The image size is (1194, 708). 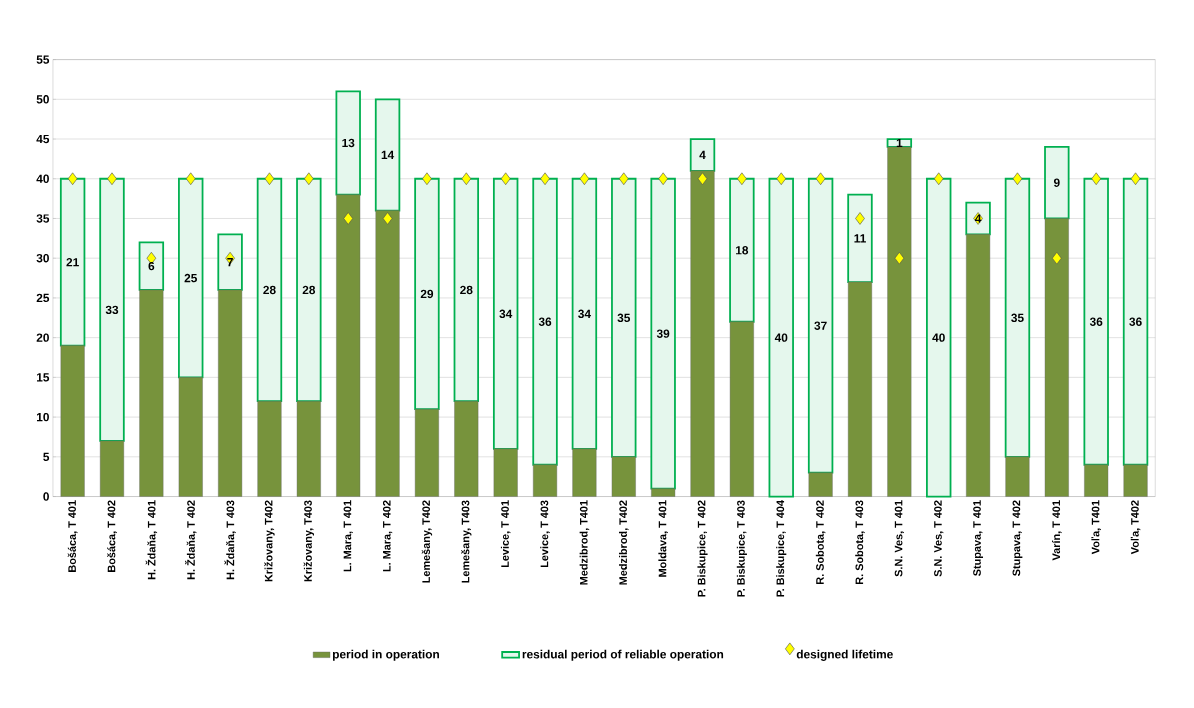 What do you see at coordinates (151, 540) in the screenshot?
I see `x-tick-label: H. Ždaňa, T 401` at bounding box center [151, 540].